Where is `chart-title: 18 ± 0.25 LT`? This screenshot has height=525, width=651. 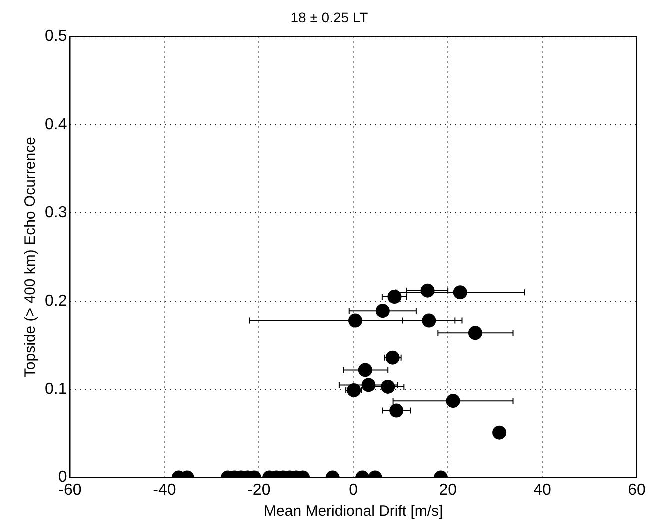
chart-title: 18 ± 0.25 LT is located at coordinates (329, 17).